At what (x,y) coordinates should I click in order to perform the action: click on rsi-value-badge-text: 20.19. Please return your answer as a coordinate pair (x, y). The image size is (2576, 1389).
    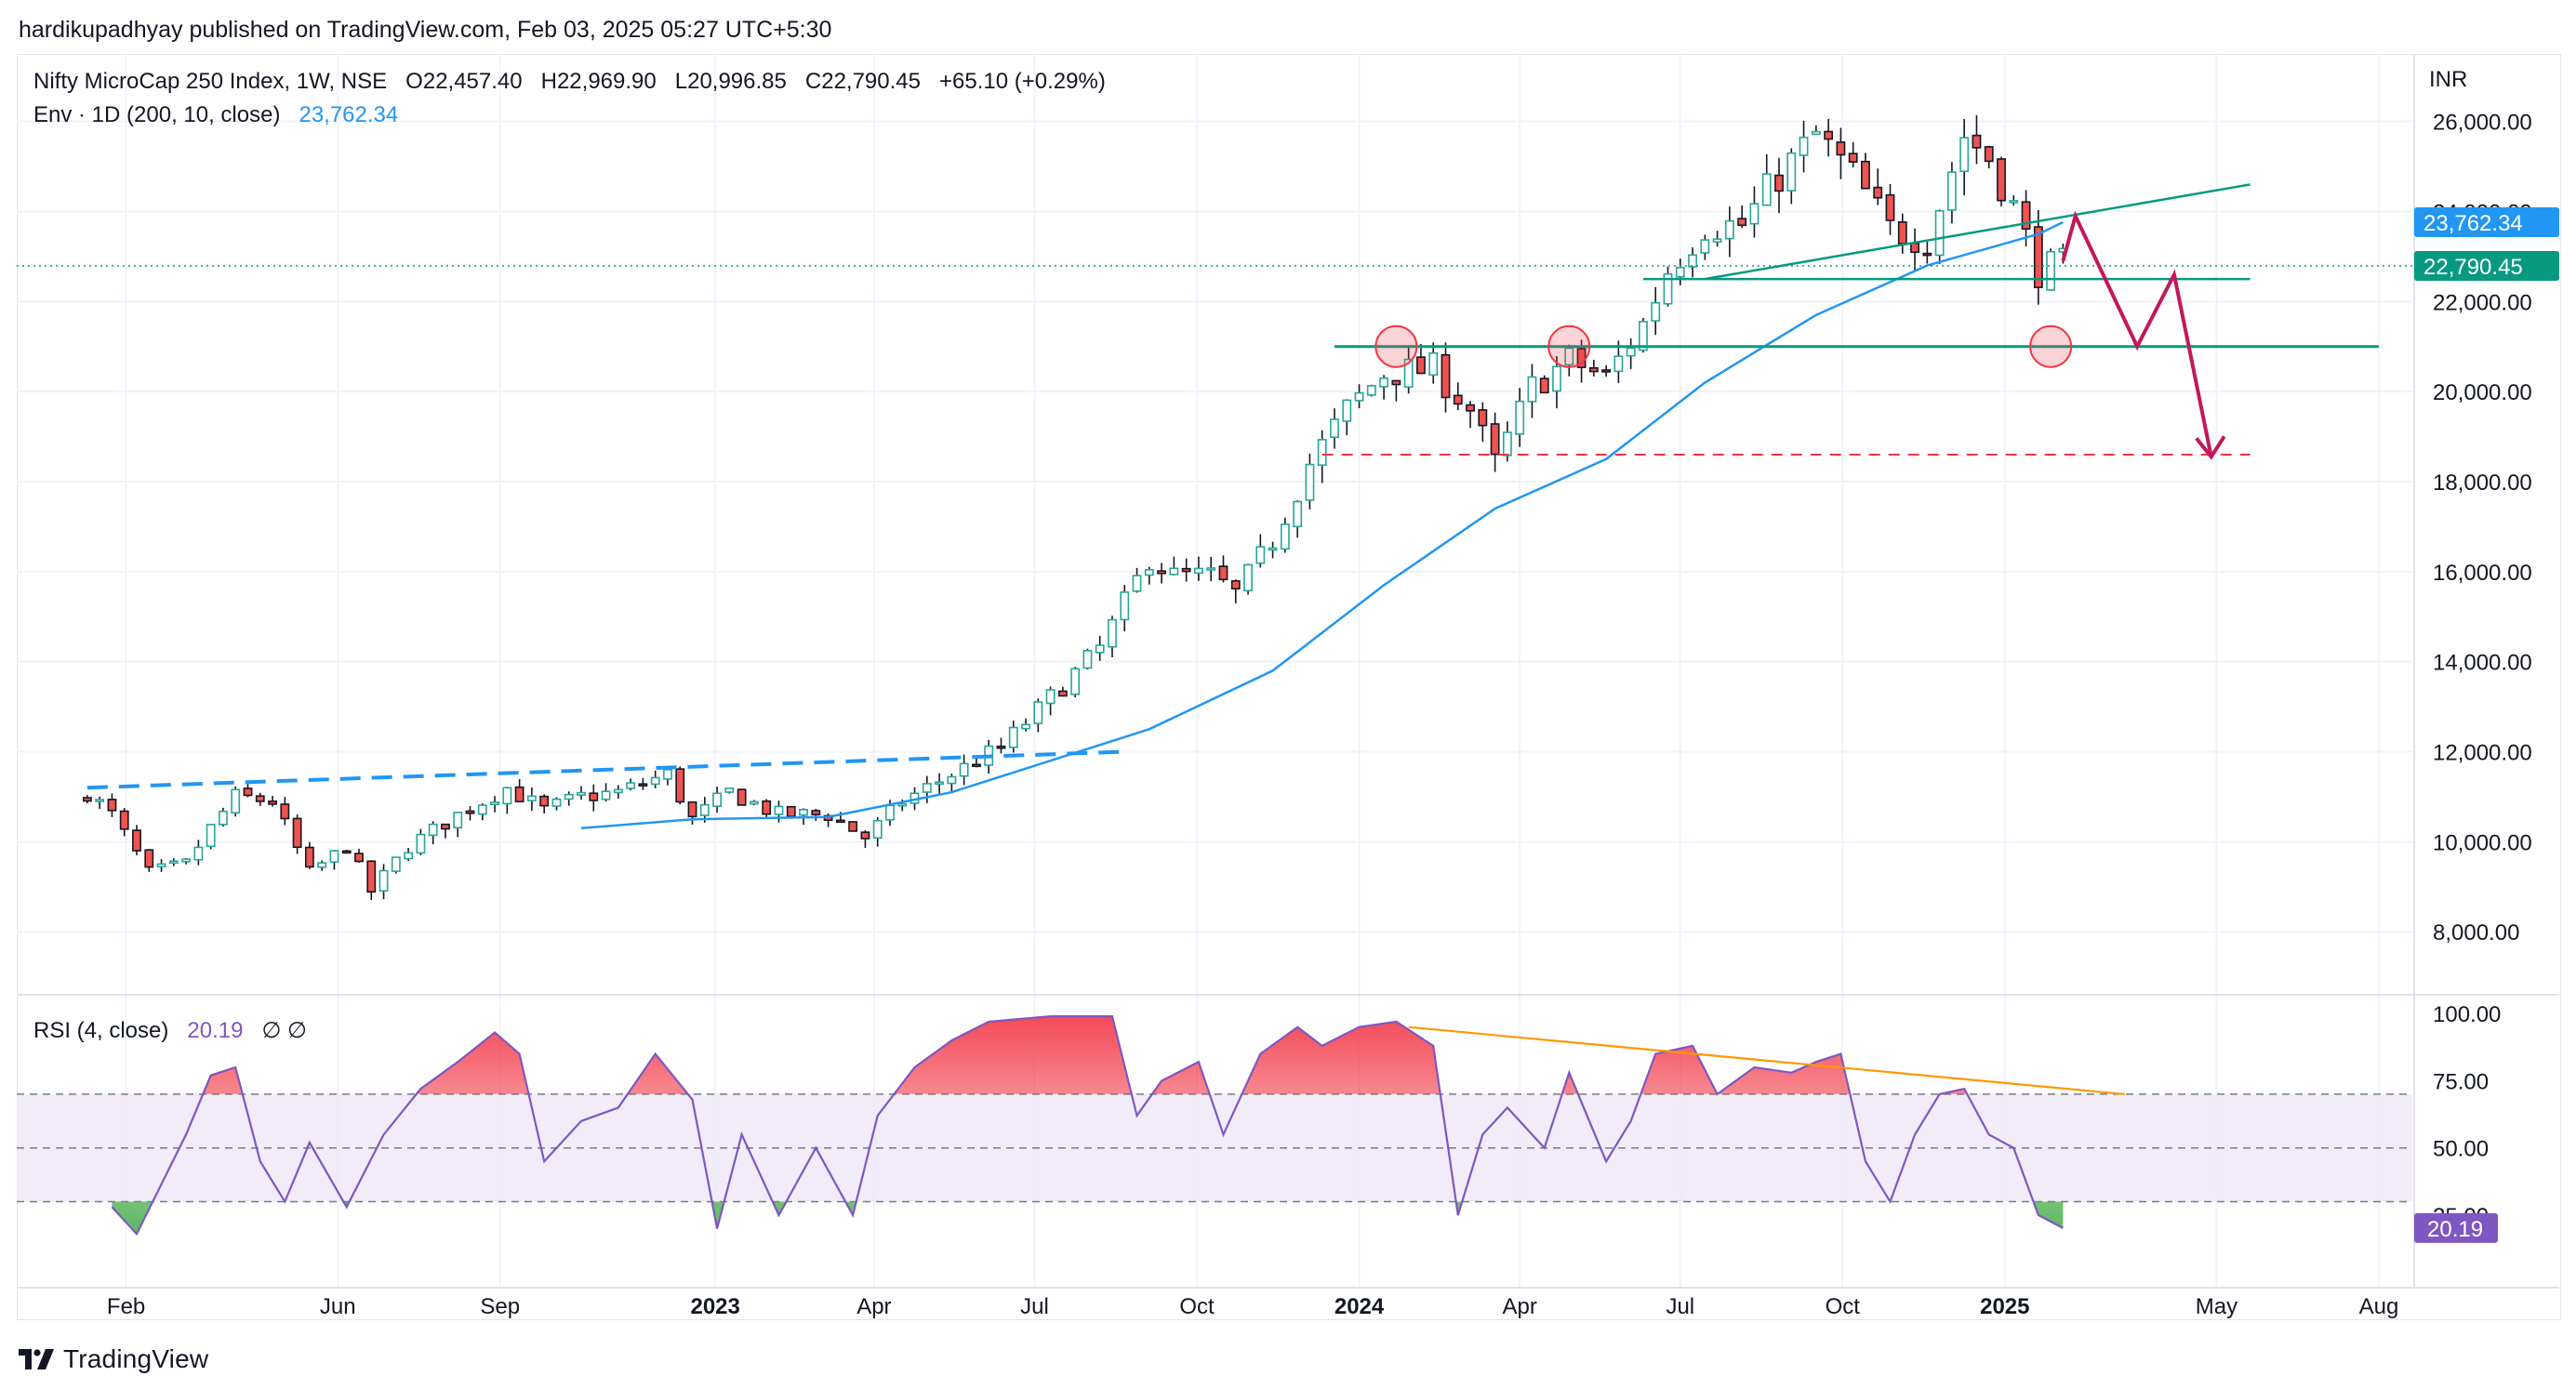
    Looking at the image, I should click on (2455, 1229).